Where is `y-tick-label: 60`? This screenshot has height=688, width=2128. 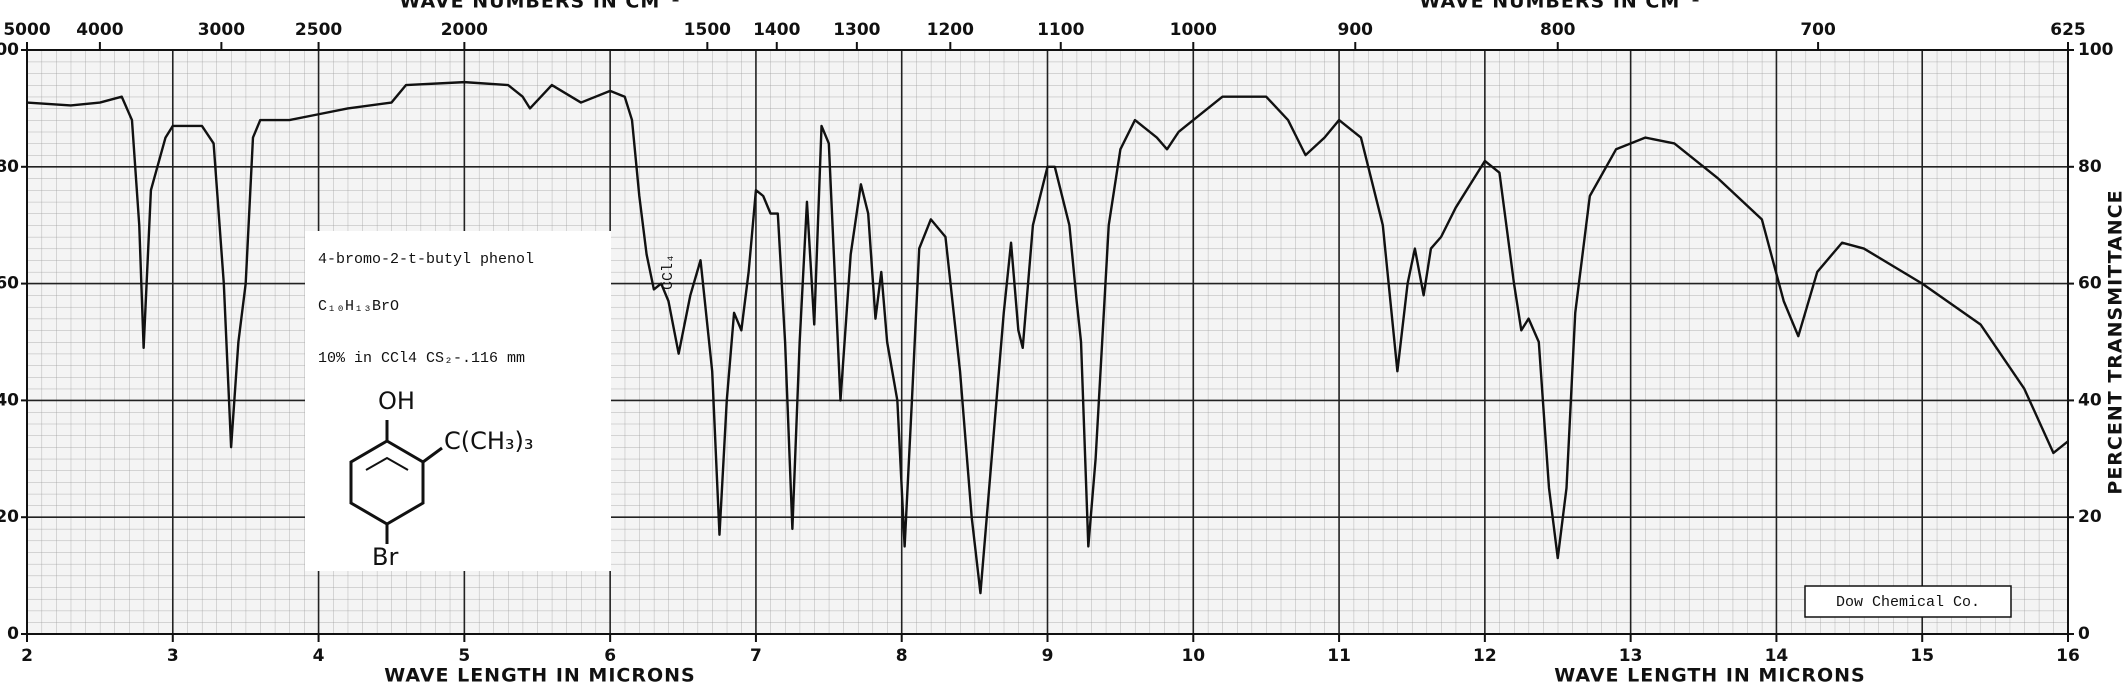 y-tick-label: 60 is located at coordinates (9, 284).